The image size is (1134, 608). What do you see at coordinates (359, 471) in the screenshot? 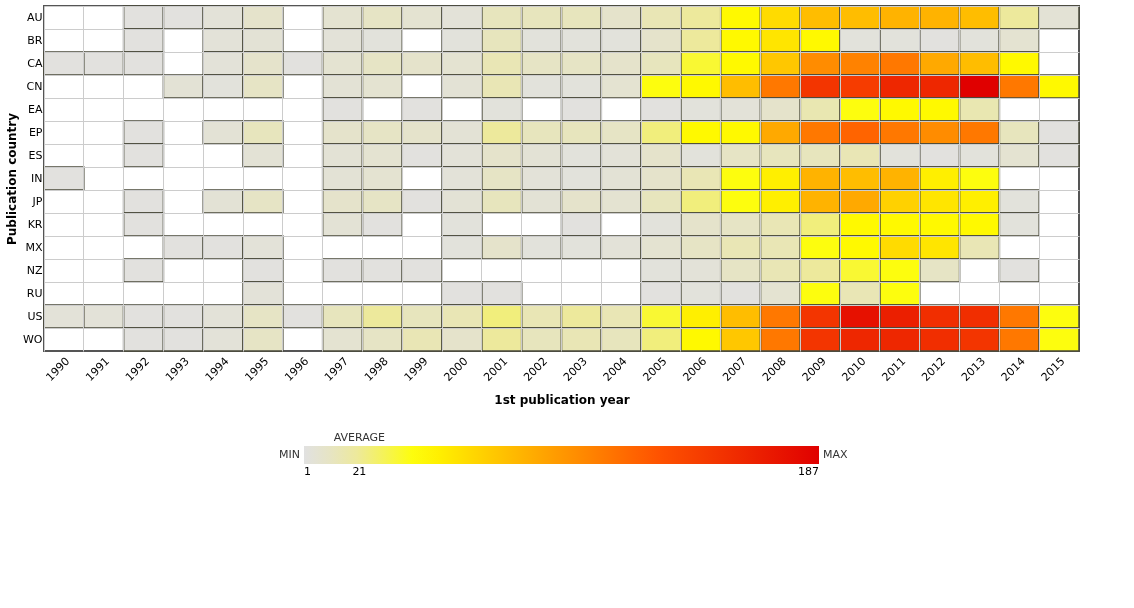
I see `color-bar-label: 21` at bounding box center [359, 471].